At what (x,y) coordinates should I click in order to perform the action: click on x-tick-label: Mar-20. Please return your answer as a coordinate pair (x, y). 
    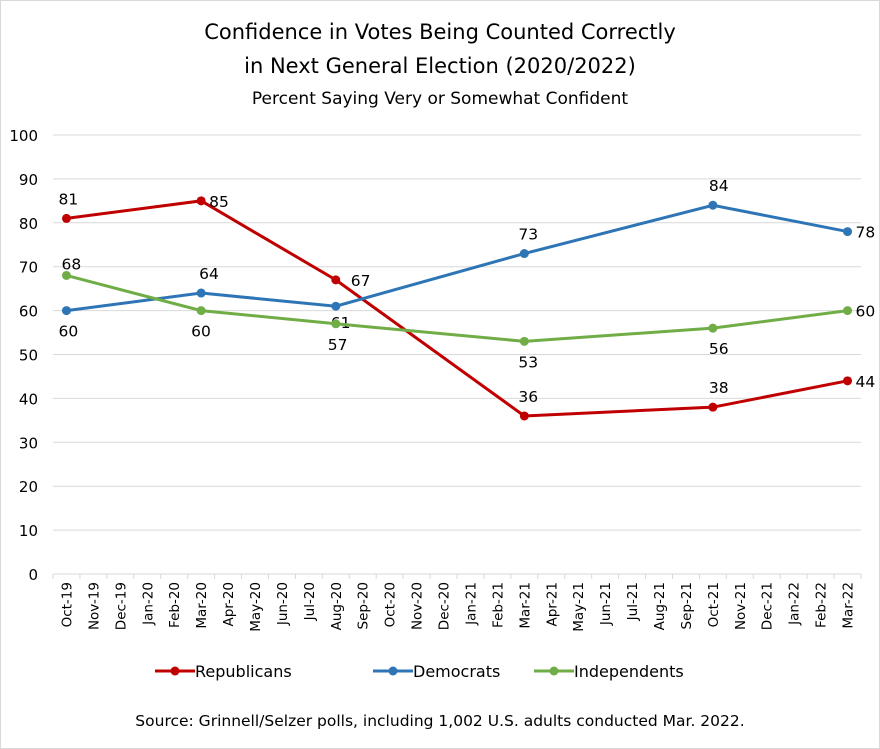
    Looking at the image, I should click on (202, 605).